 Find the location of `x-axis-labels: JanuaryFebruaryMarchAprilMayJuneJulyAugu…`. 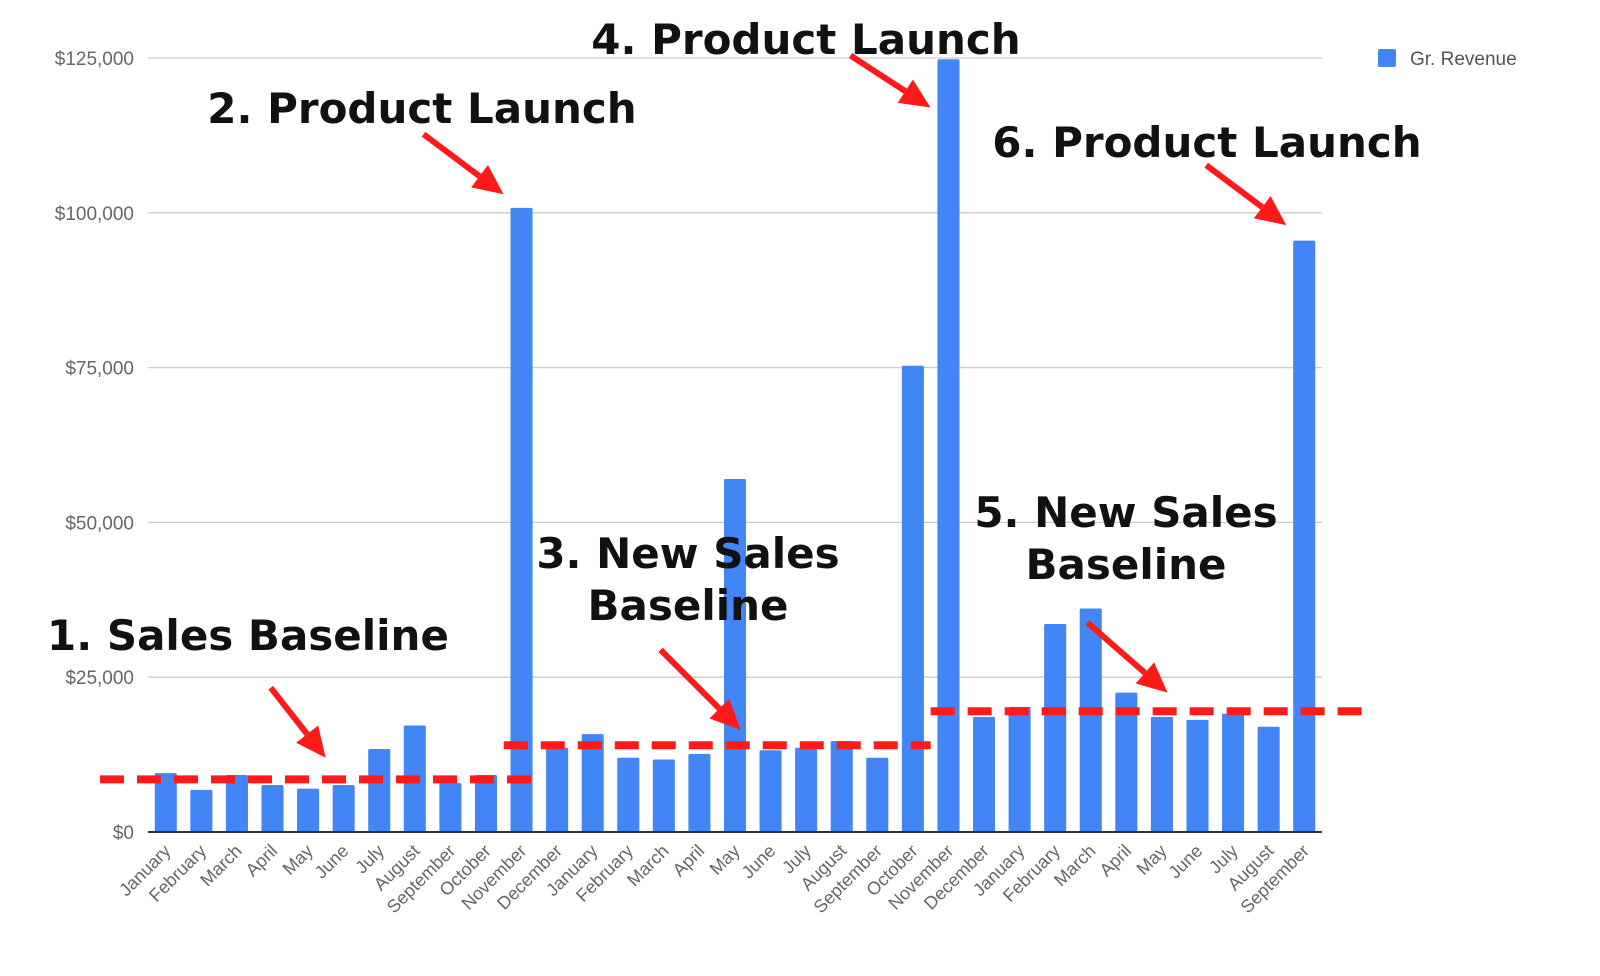

x-axis-labels: JanuaryFebruaryMarchAprilMayJuneJulyAugu… is located at coordinates (714, 879).